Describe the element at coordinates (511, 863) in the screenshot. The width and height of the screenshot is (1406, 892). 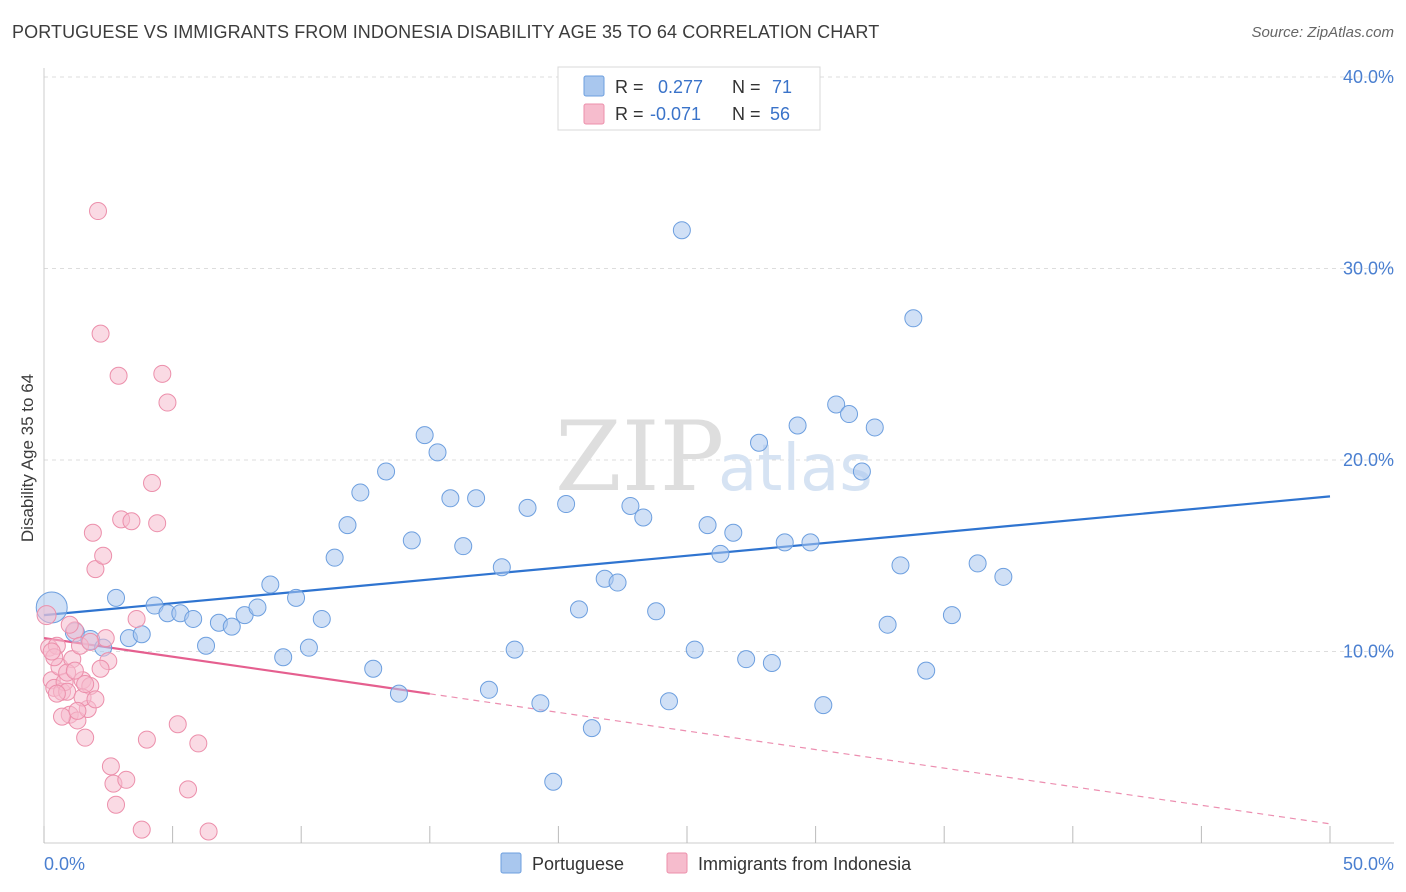
I see `bottom-legend-swatch-portuguese` at that location.